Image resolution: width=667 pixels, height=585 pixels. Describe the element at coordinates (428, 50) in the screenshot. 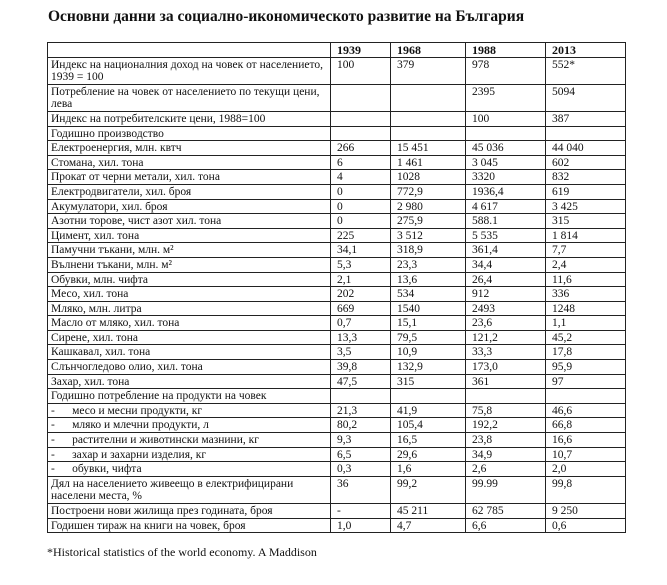

I see `column-header: 1968` at that location.